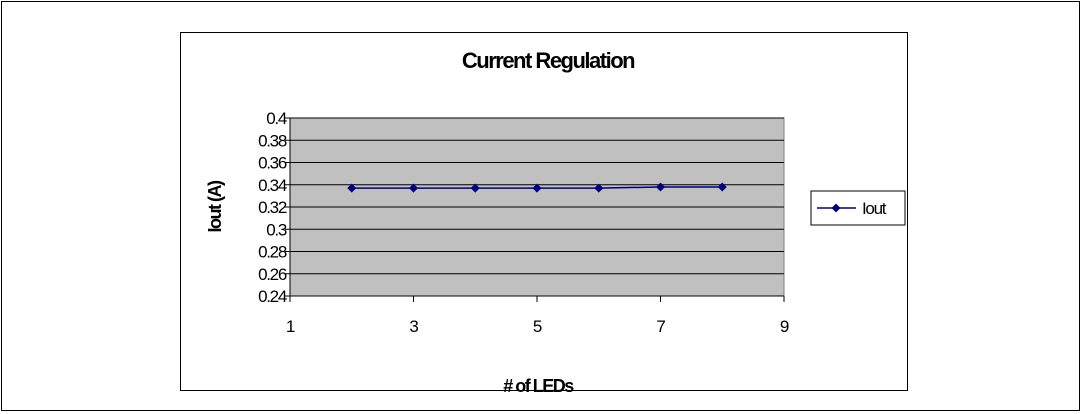  Describe the element at coordinates (858, 208) in the screenshot. I see `legend: Iout` at that location.